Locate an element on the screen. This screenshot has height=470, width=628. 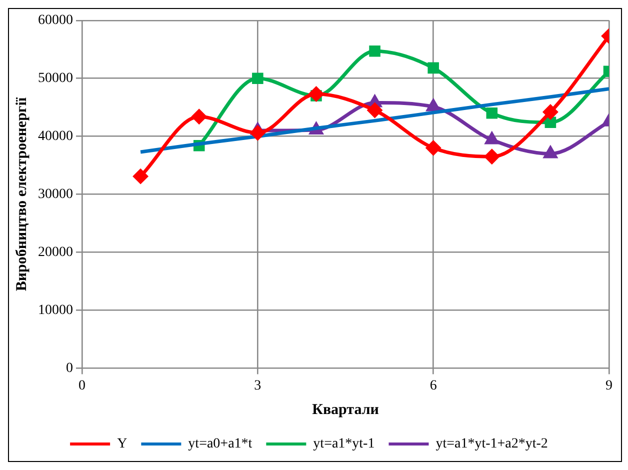
y-tick-label: 10000 is located at coordinates (55, 310).